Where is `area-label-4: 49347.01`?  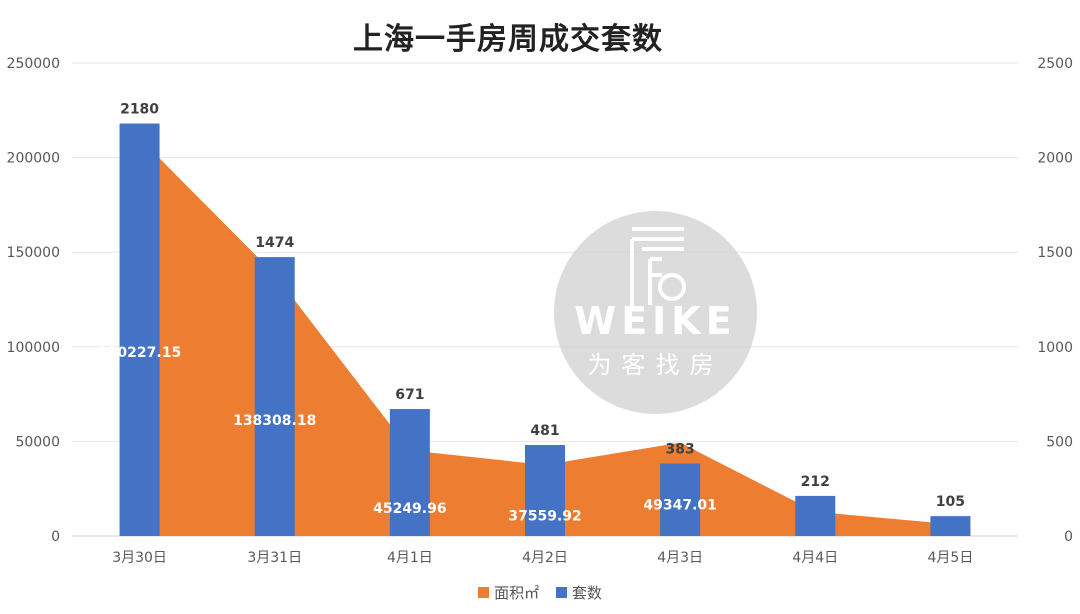 area-label-4: 49347.01 is located at coordinates (680, 505).